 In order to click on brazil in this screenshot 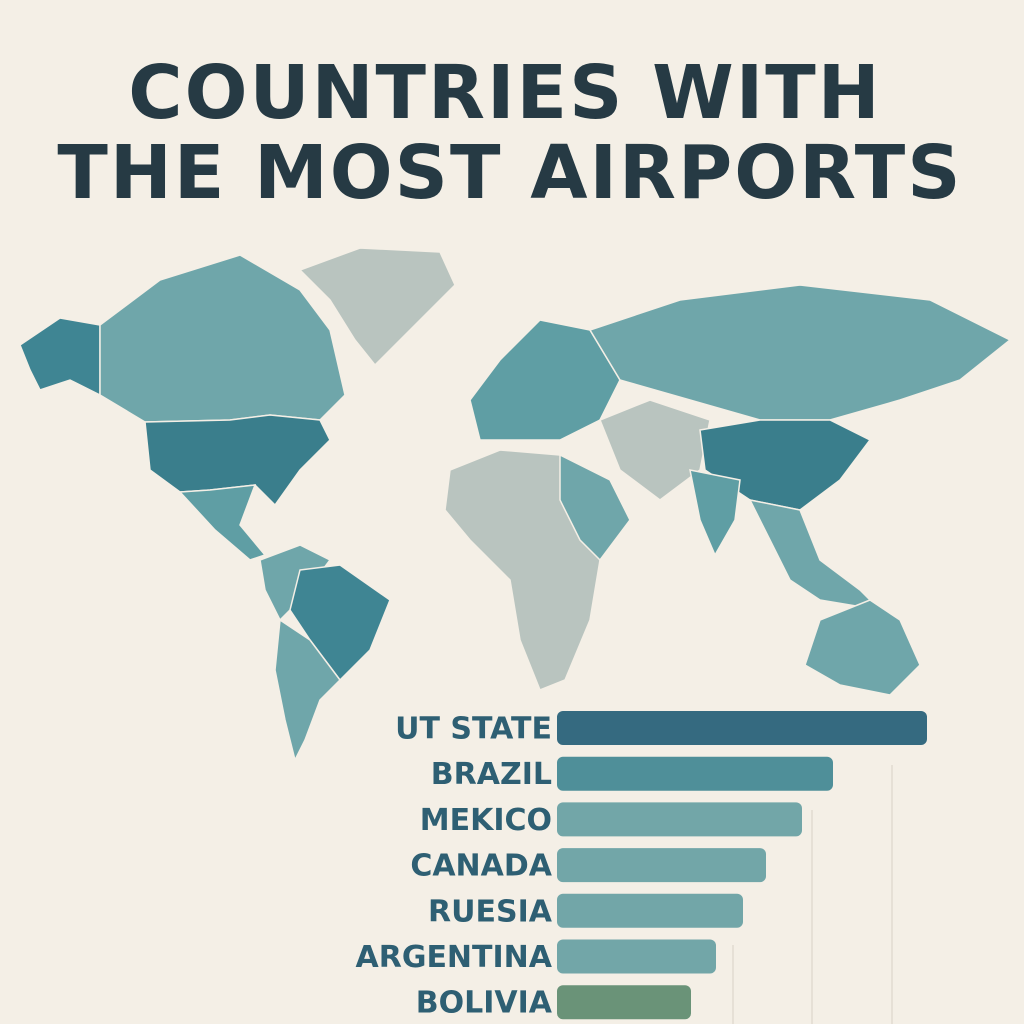, I will do `click(340, 623)`.